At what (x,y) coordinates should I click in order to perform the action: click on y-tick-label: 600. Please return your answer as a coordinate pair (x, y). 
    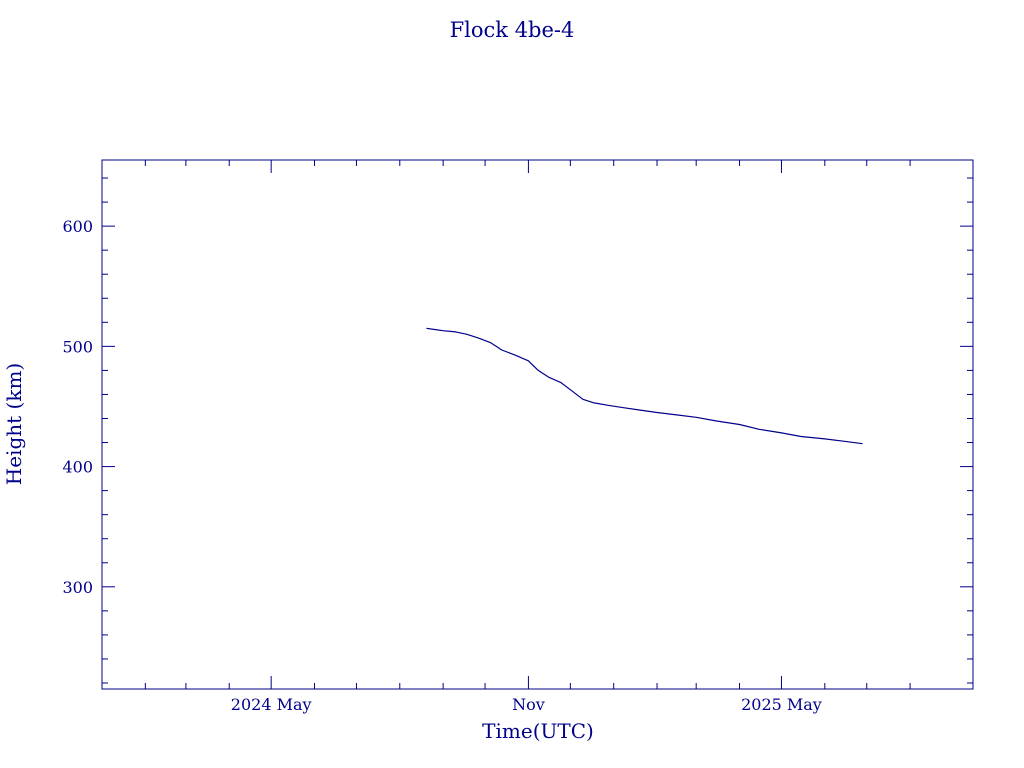
    Looking at the image, I should click on (77, 226).